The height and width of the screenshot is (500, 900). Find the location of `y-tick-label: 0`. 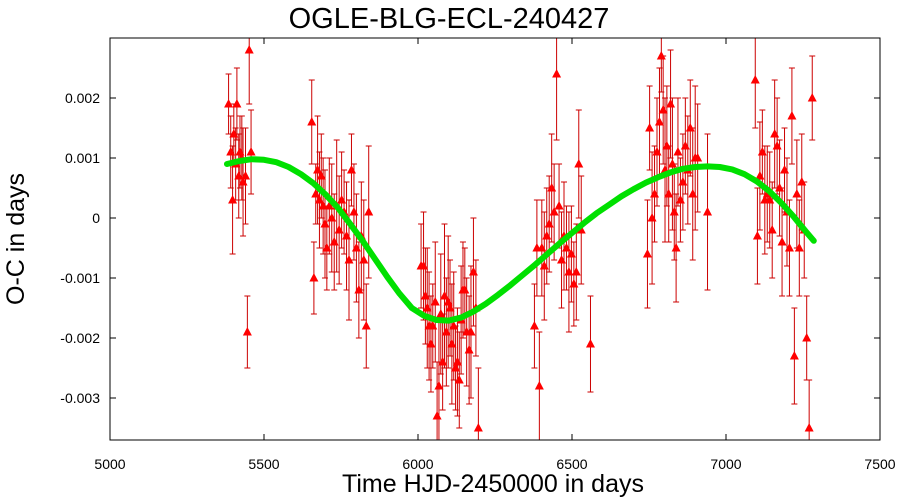

y-tick-label: 0 is located at coordinates (96, 218).